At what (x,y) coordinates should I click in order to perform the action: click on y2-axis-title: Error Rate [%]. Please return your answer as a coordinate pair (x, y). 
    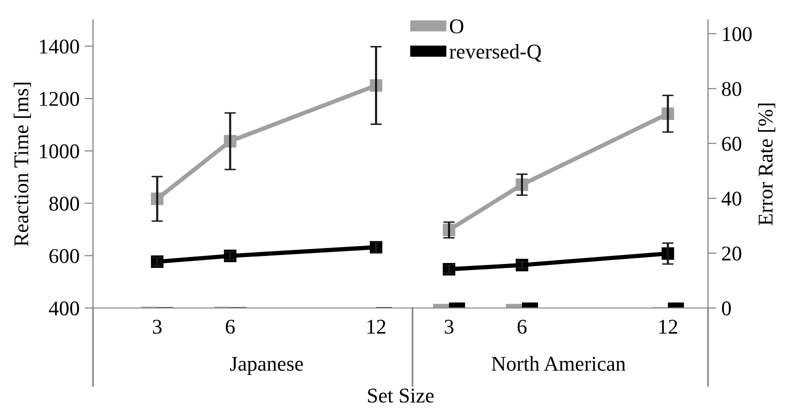
    Looking at the image, I should click on (767, 165).